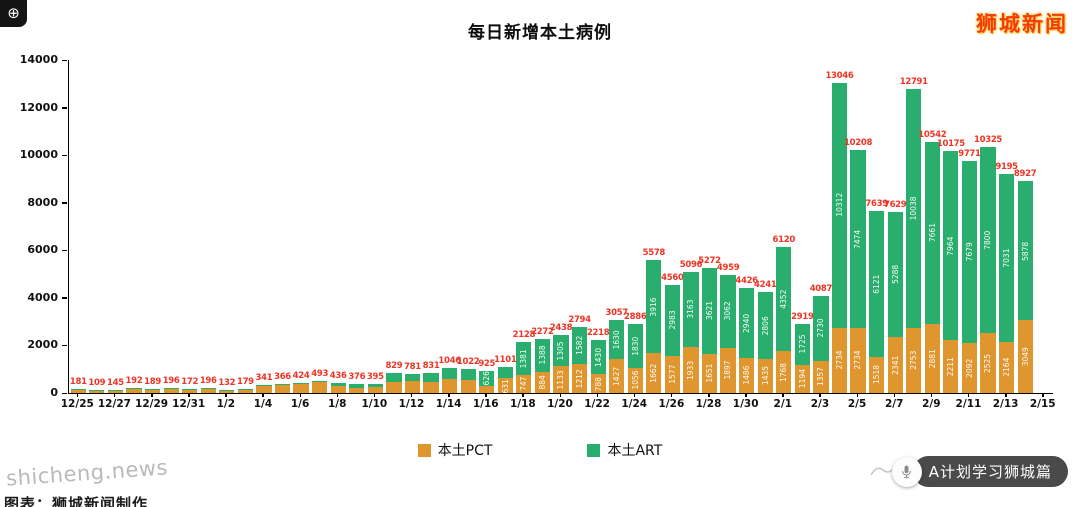  I want to click on y-axis-label: 6000, so click(42, 250).